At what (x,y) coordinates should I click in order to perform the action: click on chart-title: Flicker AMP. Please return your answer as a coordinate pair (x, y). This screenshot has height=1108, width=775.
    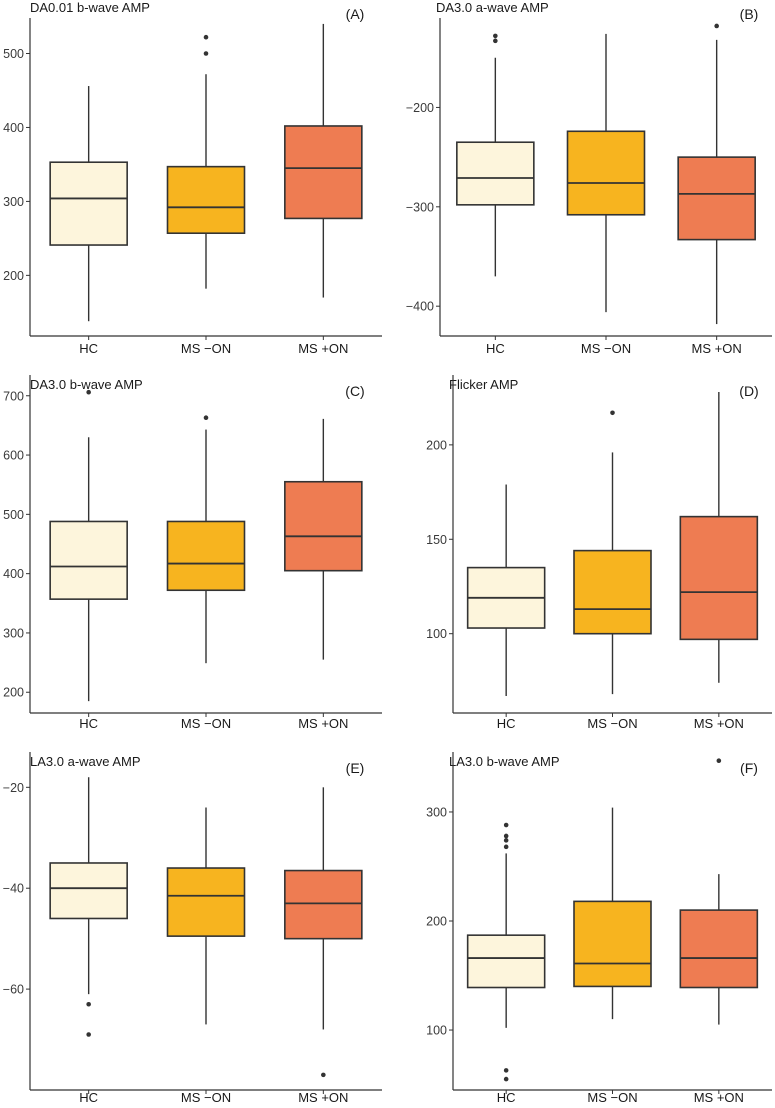
    Looking at the image, I should click on (483, 384).